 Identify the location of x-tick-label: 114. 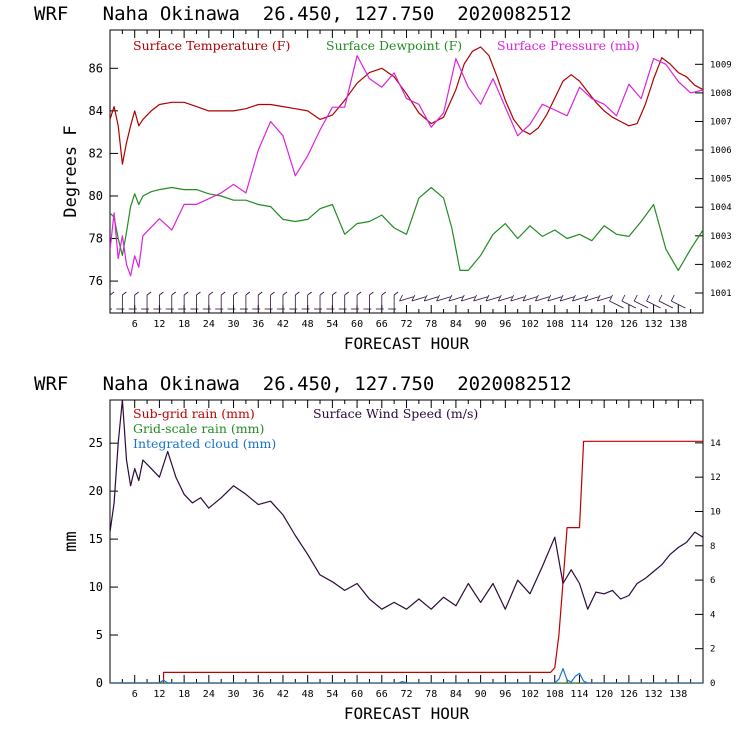
(579, 694).